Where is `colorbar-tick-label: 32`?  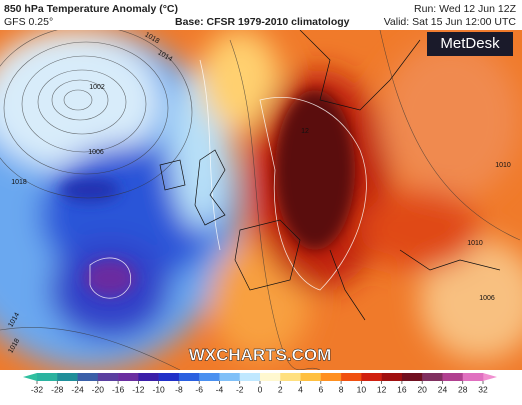 colorbar-tick-label: 32 is located at coordinates (483, 389).